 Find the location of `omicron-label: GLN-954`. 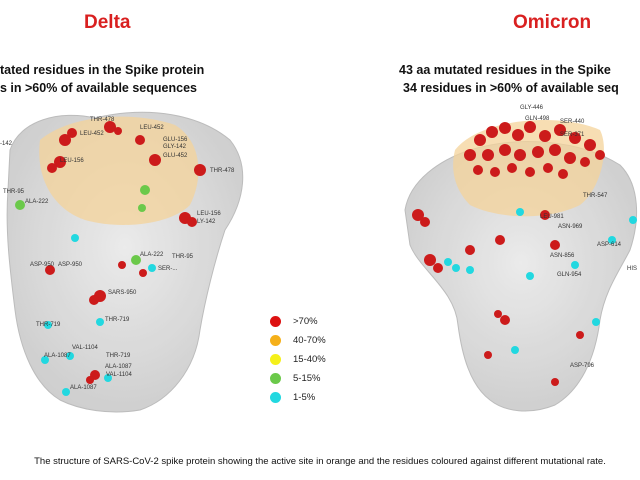

omicron-label: GLN-954 is located at coordinates (569, 275).